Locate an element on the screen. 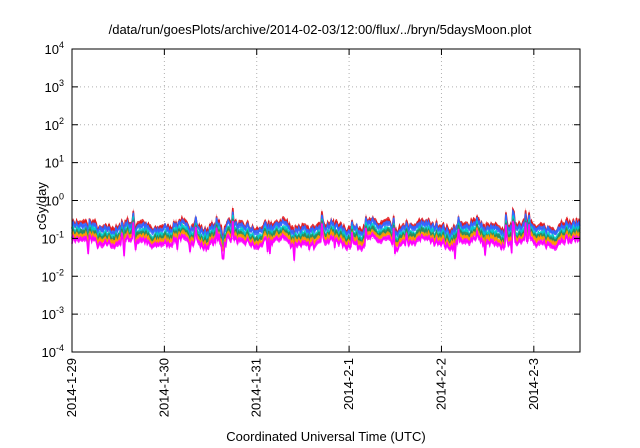 Image resolution: width=640 pixels, height=448 pixels. x-tick-label: 2014-1-31 is located at coordinates (256, 387).